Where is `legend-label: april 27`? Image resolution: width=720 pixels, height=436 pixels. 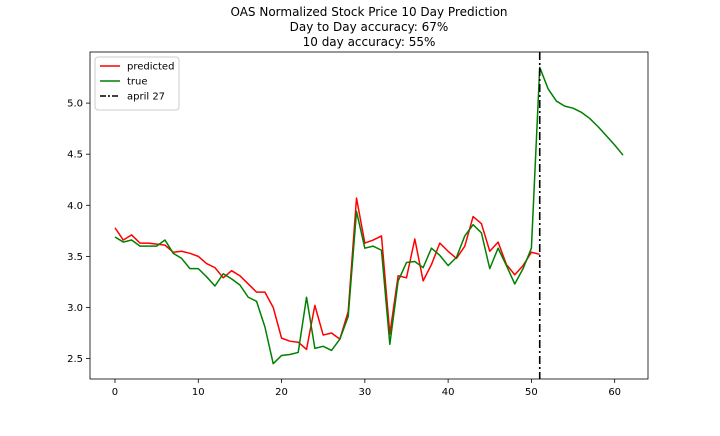
legend-label: april 27 is located at coordinates (146, 97).